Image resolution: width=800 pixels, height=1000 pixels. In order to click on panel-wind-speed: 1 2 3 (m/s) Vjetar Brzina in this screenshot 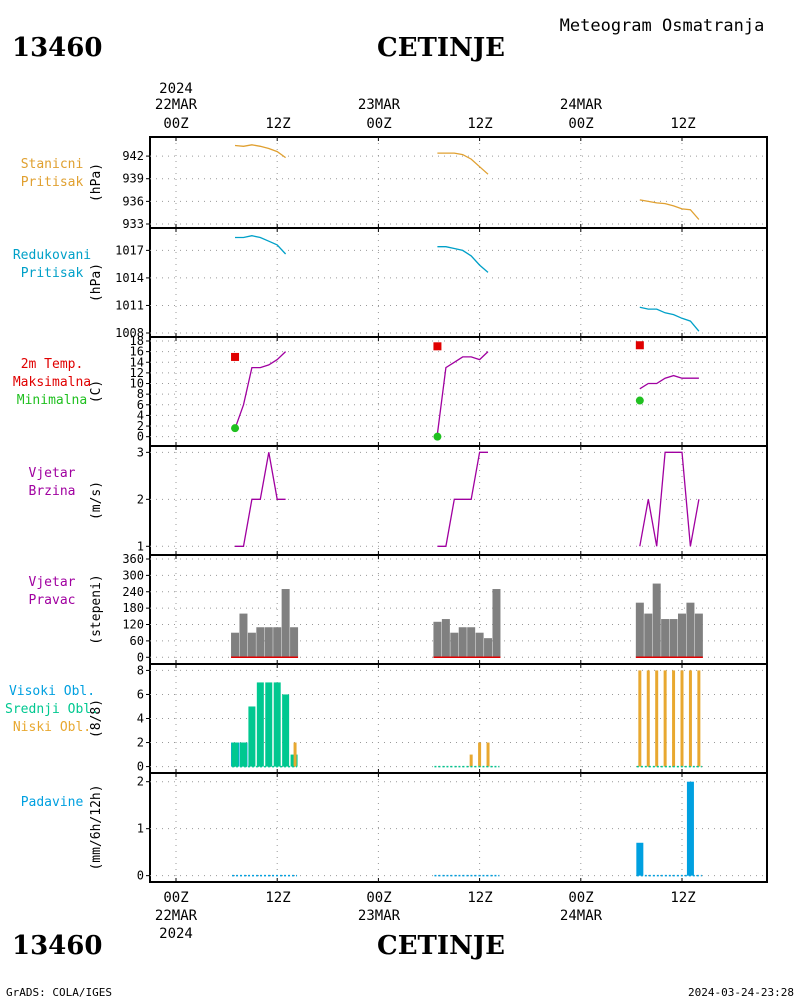, I will do `click(398, 500)`.